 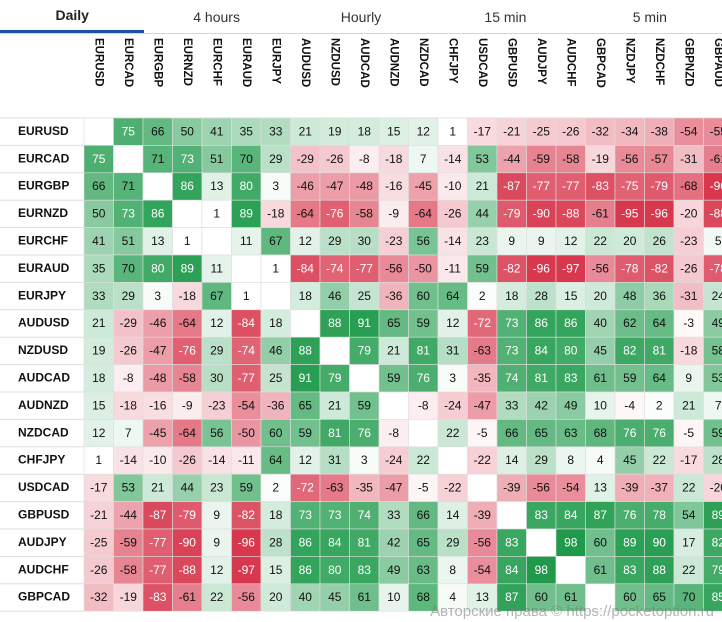 I want to click on cell-value: -8, so click(x=423, y=405).